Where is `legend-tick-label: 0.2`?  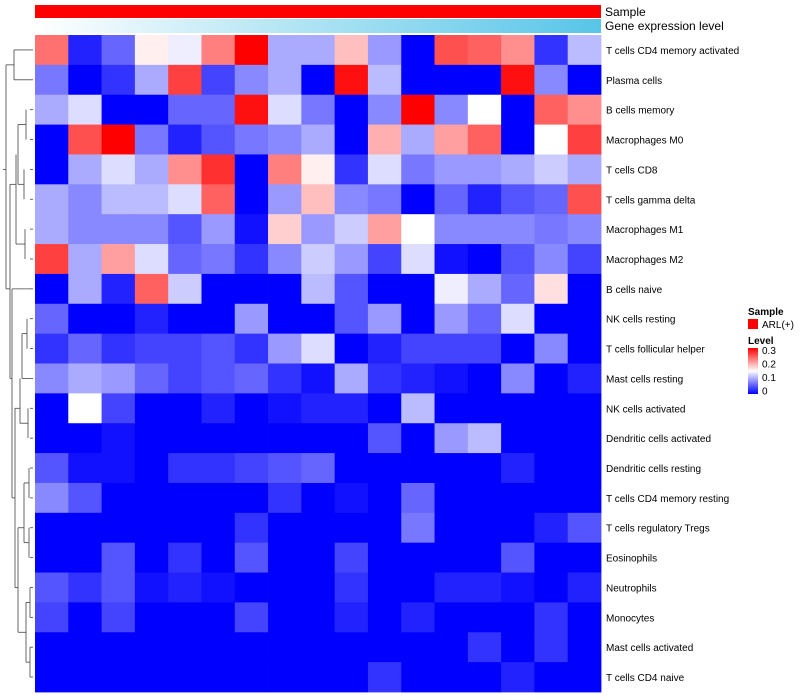
legend-tick-label: 0.2 is located at coordinates (769, 365).